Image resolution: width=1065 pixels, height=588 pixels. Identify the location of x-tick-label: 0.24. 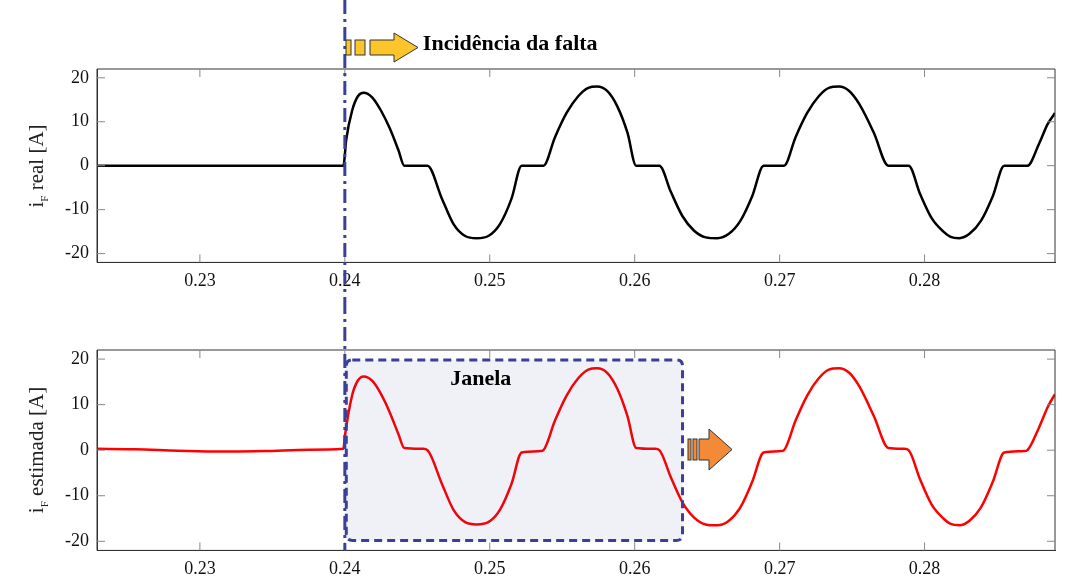
(345, 567).